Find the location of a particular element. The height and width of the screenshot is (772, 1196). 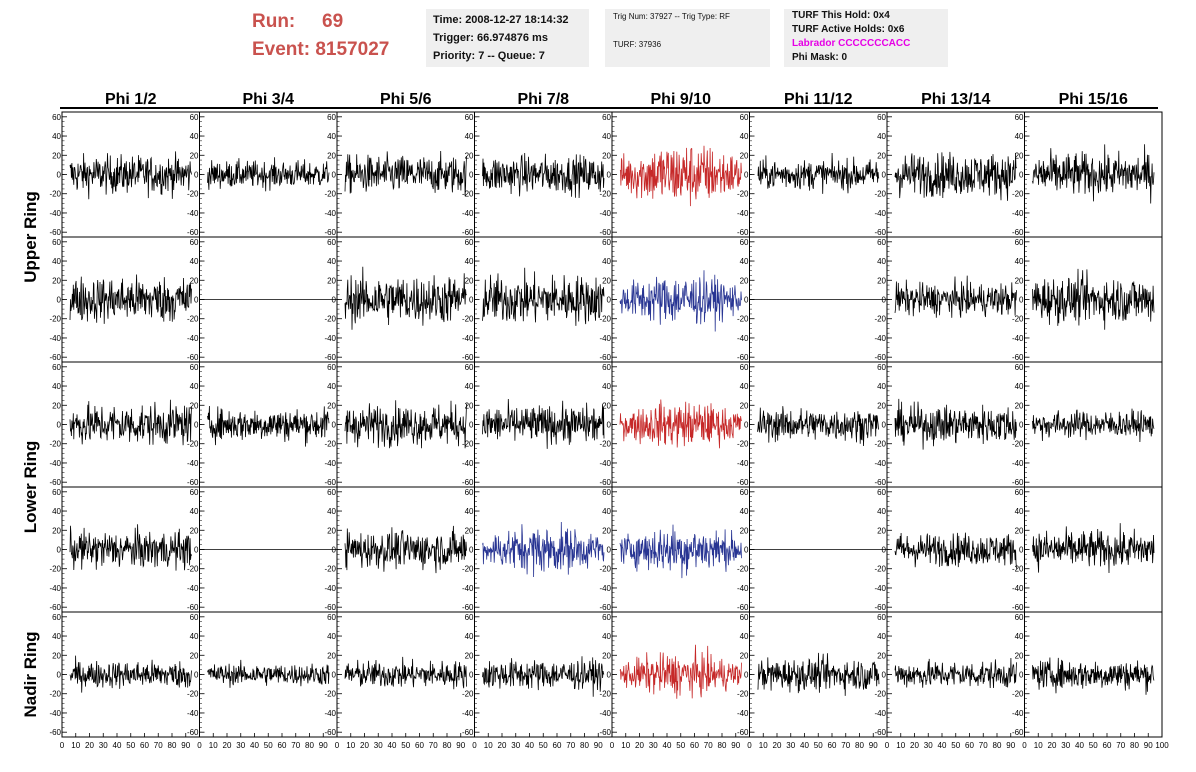

time-text: Time: 2008-12-27 18:14:32 is located at coordinates (501, 20).